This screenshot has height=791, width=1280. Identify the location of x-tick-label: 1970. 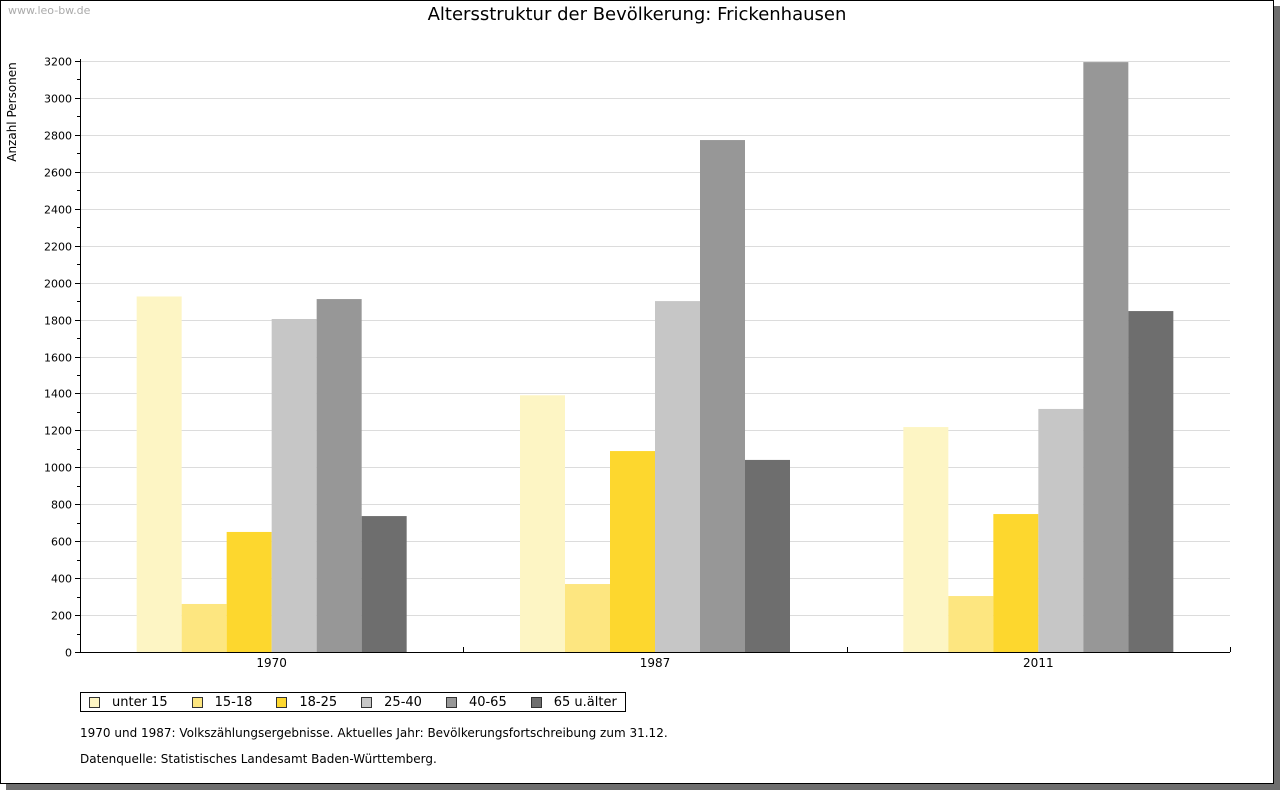
(271, 663).